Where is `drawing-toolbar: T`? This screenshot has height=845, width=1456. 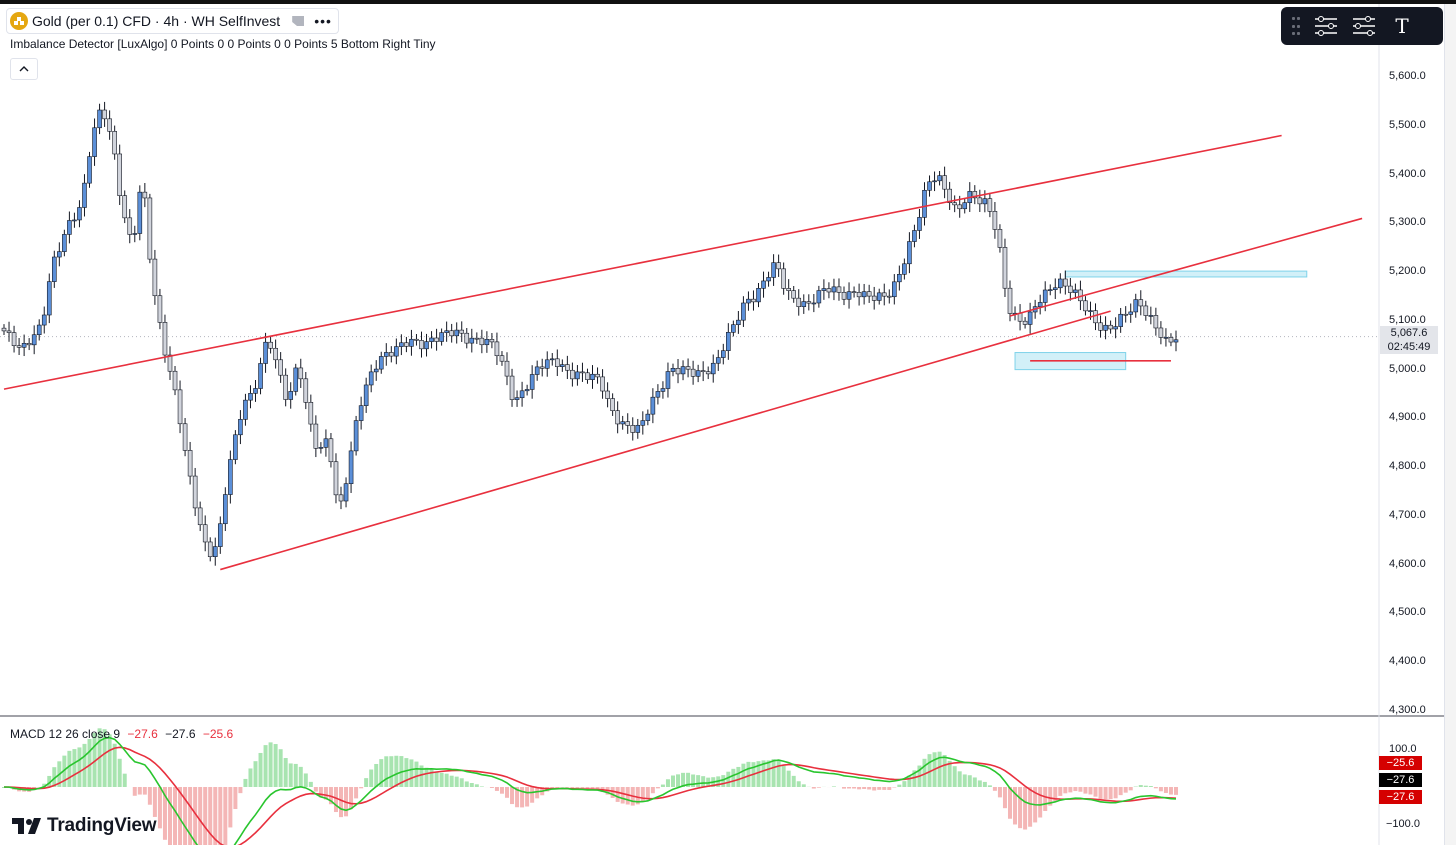 drawing-toolbar: T is located at coordinates (1362, 26).